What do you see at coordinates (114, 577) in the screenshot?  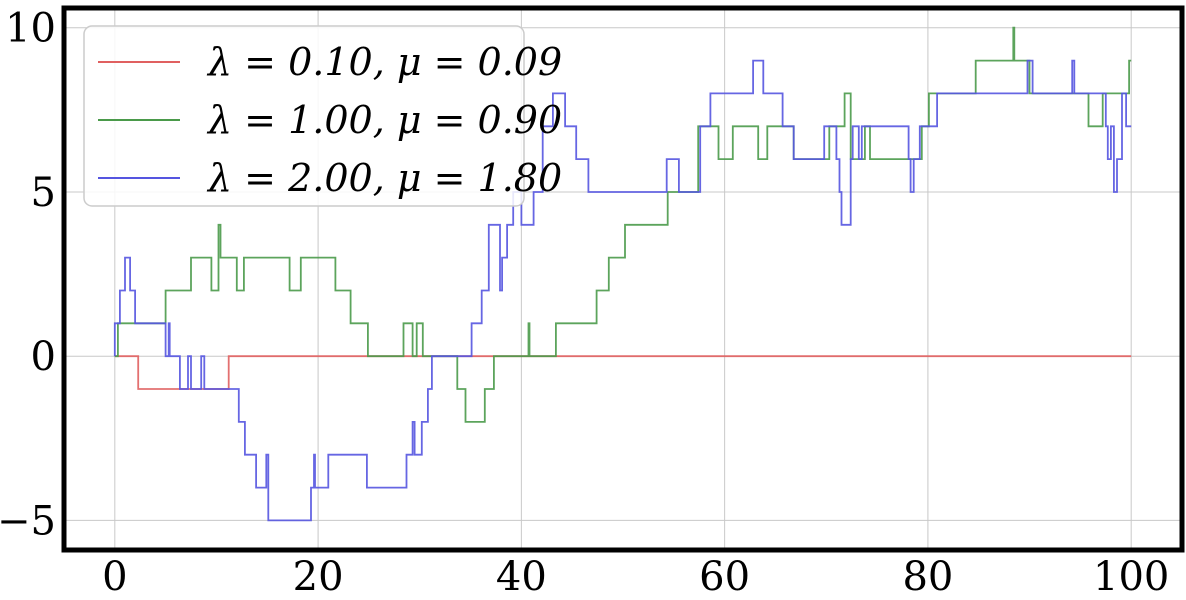 I see `x-tick-label: 0` at bounding box center [114, 577].